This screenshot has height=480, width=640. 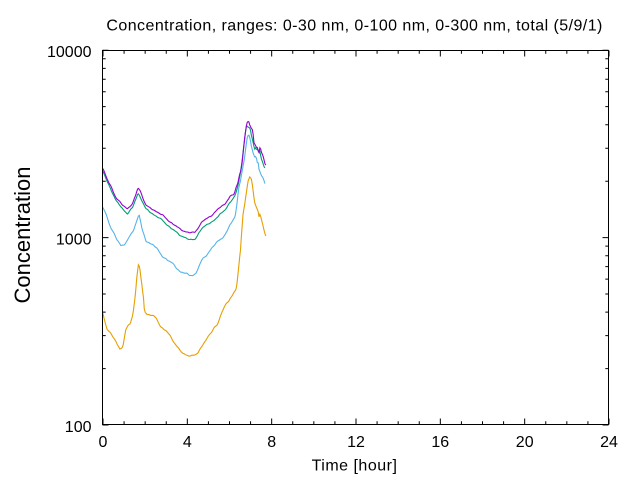 What do you see at coordinates (78, 427) in the screenshot?
I see `svg-text: 100` at bounding box center [78, 427].